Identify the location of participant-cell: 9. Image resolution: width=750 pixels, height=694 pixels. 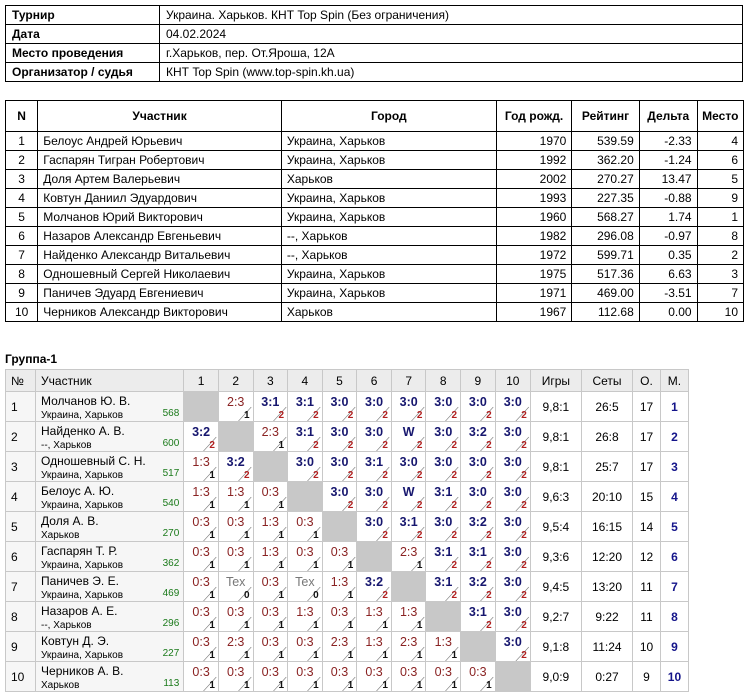
(720, 198).